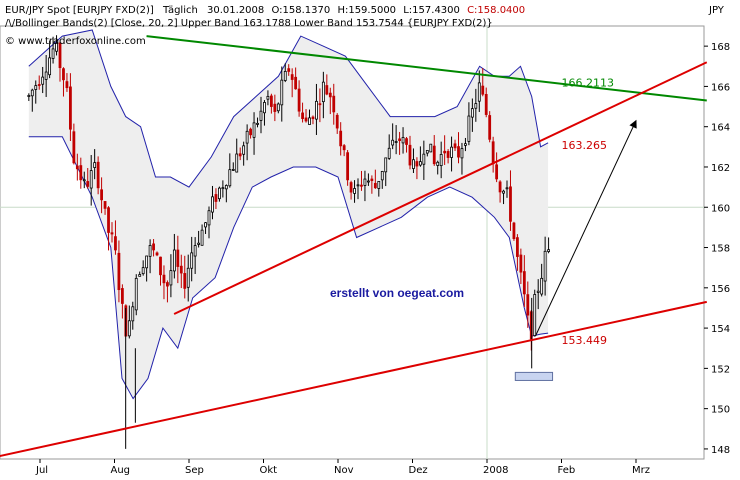  I want to click on x-tick-label: Okt, so click(269, 470).